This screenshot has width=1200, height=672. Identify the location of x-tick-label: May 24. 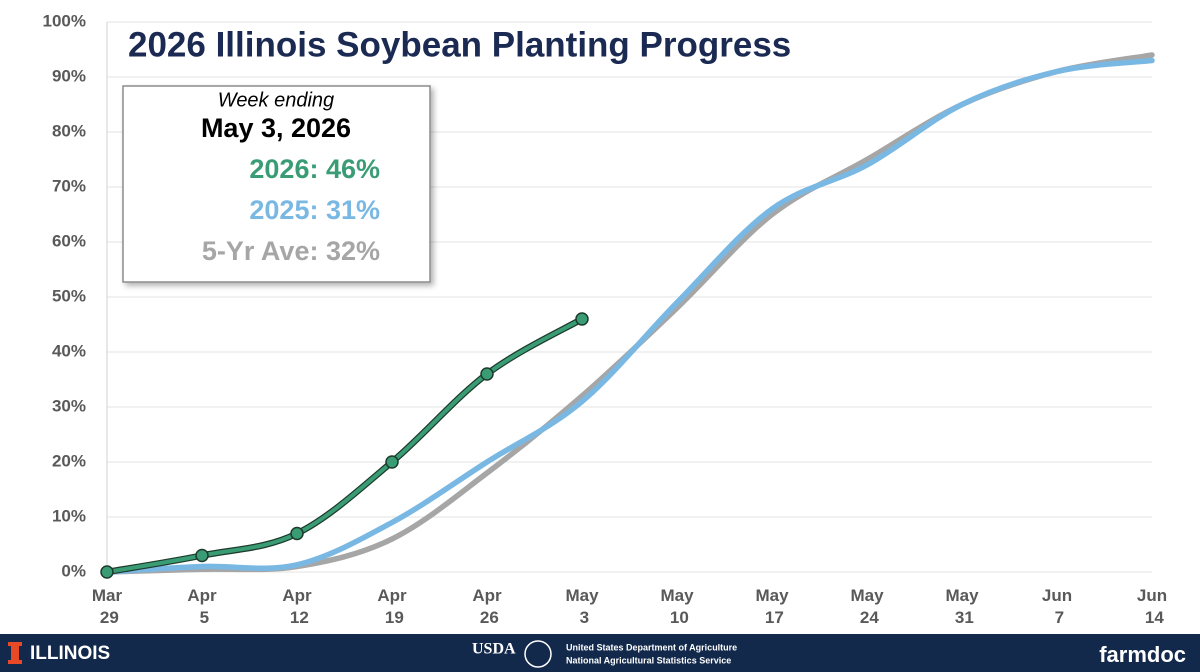
(867, 606).